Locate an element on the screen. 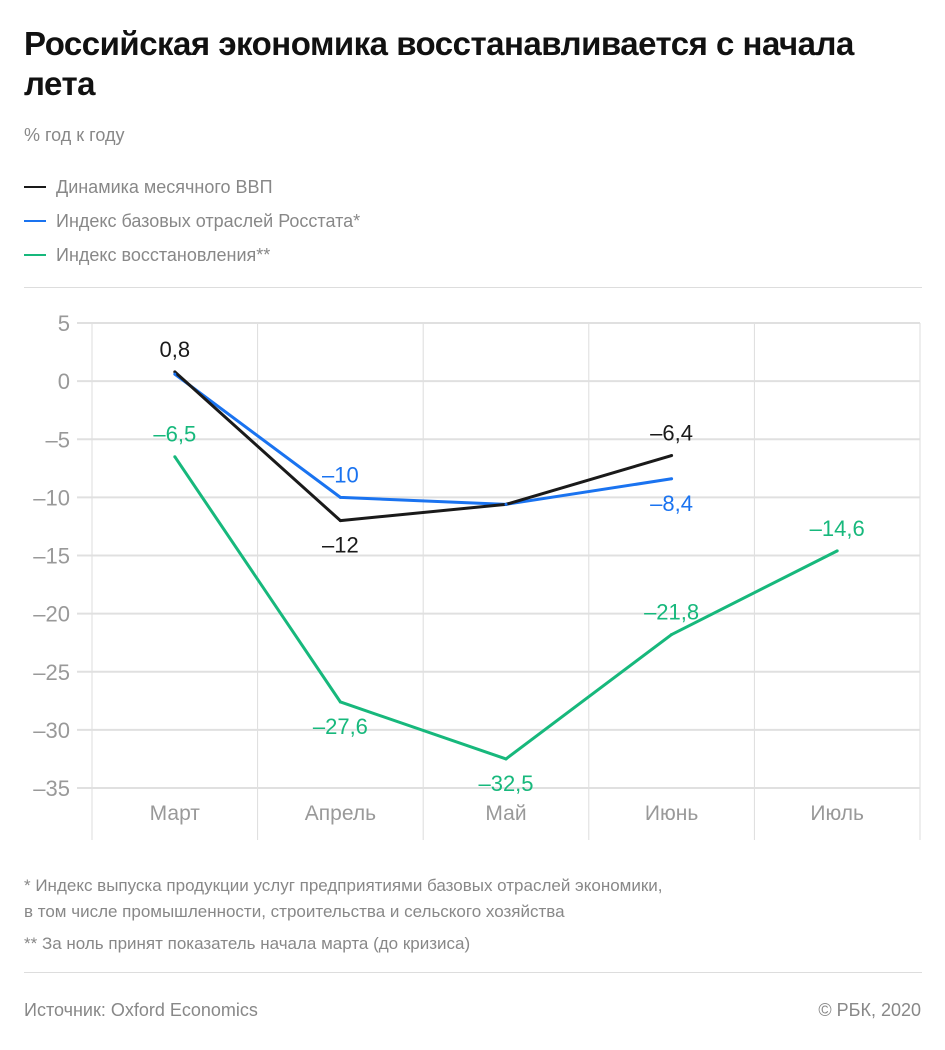 This screenshot has width=945, height=1050. data-label: –6,4 is located at coordinates (671, 433).